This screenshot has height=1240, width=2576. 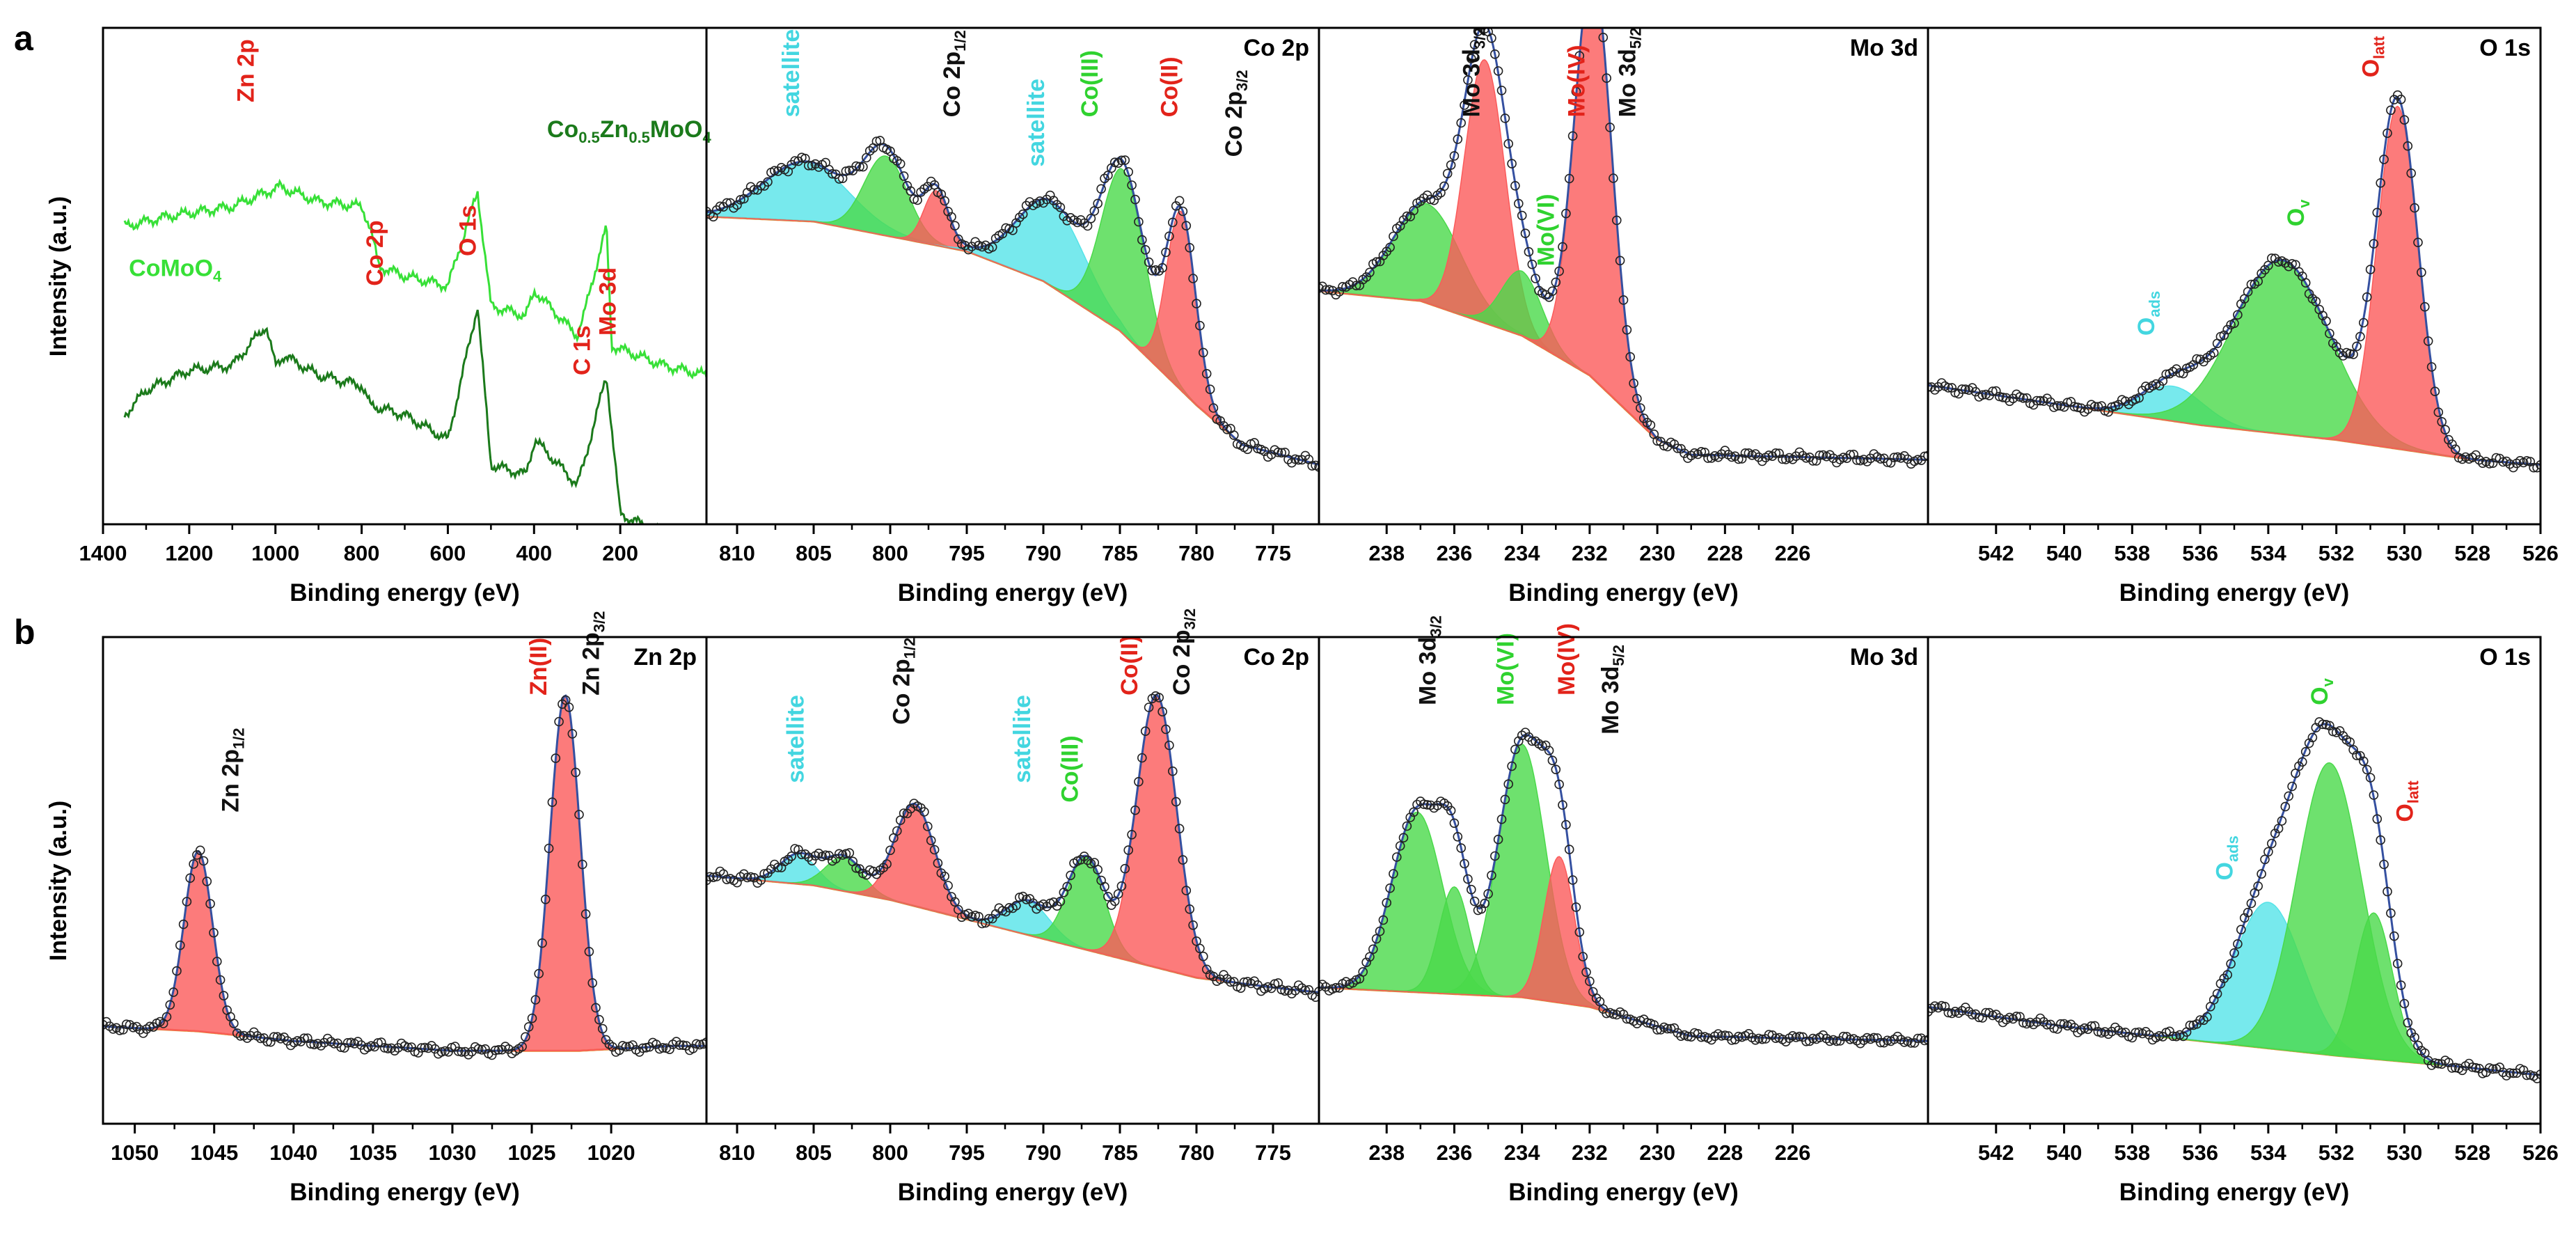 What do you see at coordinates (1629, 73) in the screenshot?
I see `peak-label: Mo 3d5/2` at bounding box center [1629, 73].